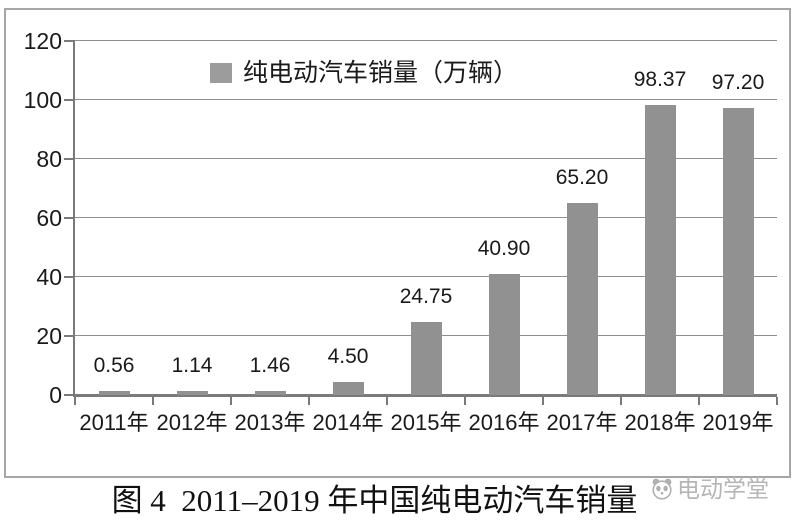 The height and width of the screenshot is (531, 799). Describe the element at coordinates (49, 159) in the screenshot. I see `y-tick-label: 80` at that location.